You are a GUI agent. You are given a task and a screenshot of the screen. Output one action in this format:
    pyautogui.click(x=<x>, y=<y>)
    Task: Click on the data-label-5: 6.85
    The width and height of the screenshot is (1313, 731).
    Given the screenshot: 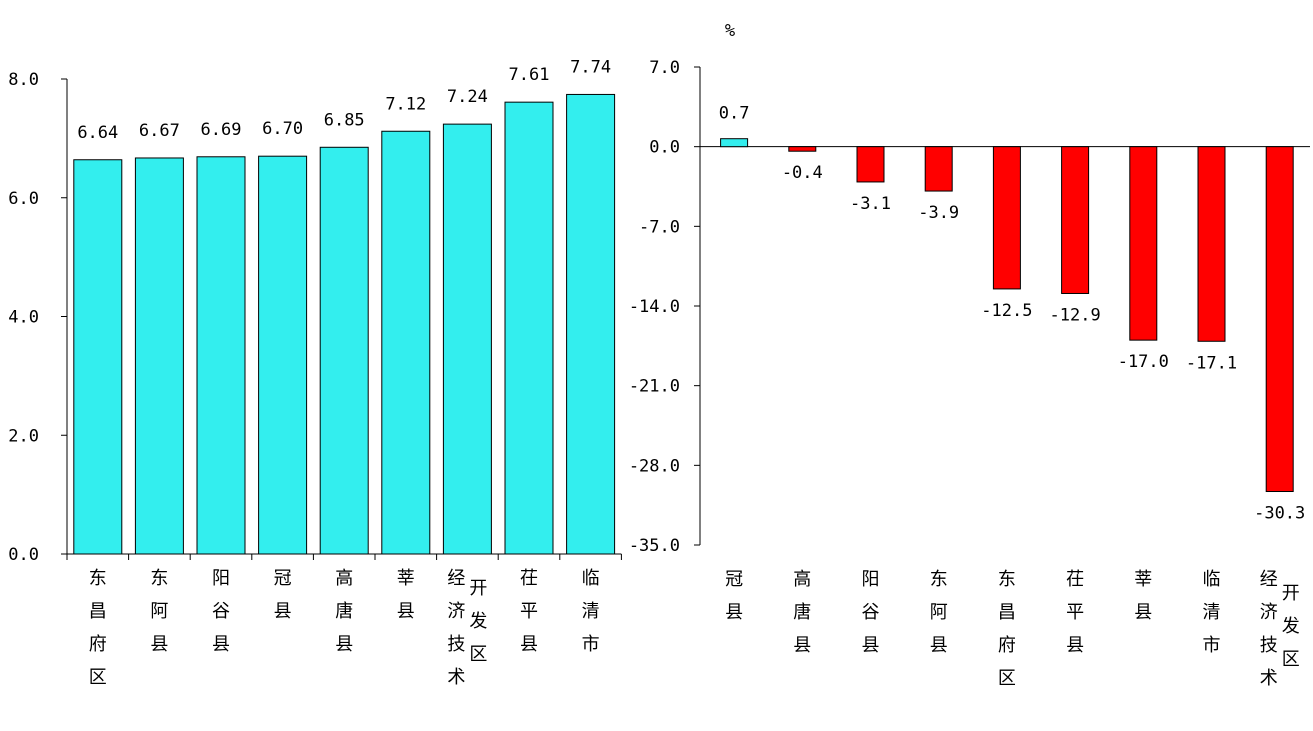 What is the action you would take?
    pyautogui.click(x=344, y=120)
    